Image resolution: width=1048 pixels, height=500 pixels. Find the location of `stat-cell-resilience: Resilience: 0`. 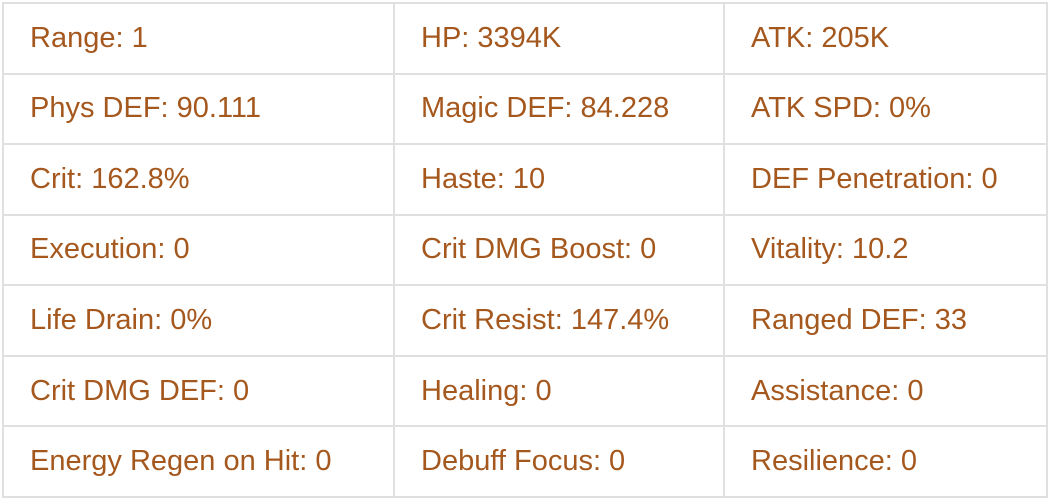

stat-cell-resilience: Resilience: 0 is located at coordinates (885, 461).